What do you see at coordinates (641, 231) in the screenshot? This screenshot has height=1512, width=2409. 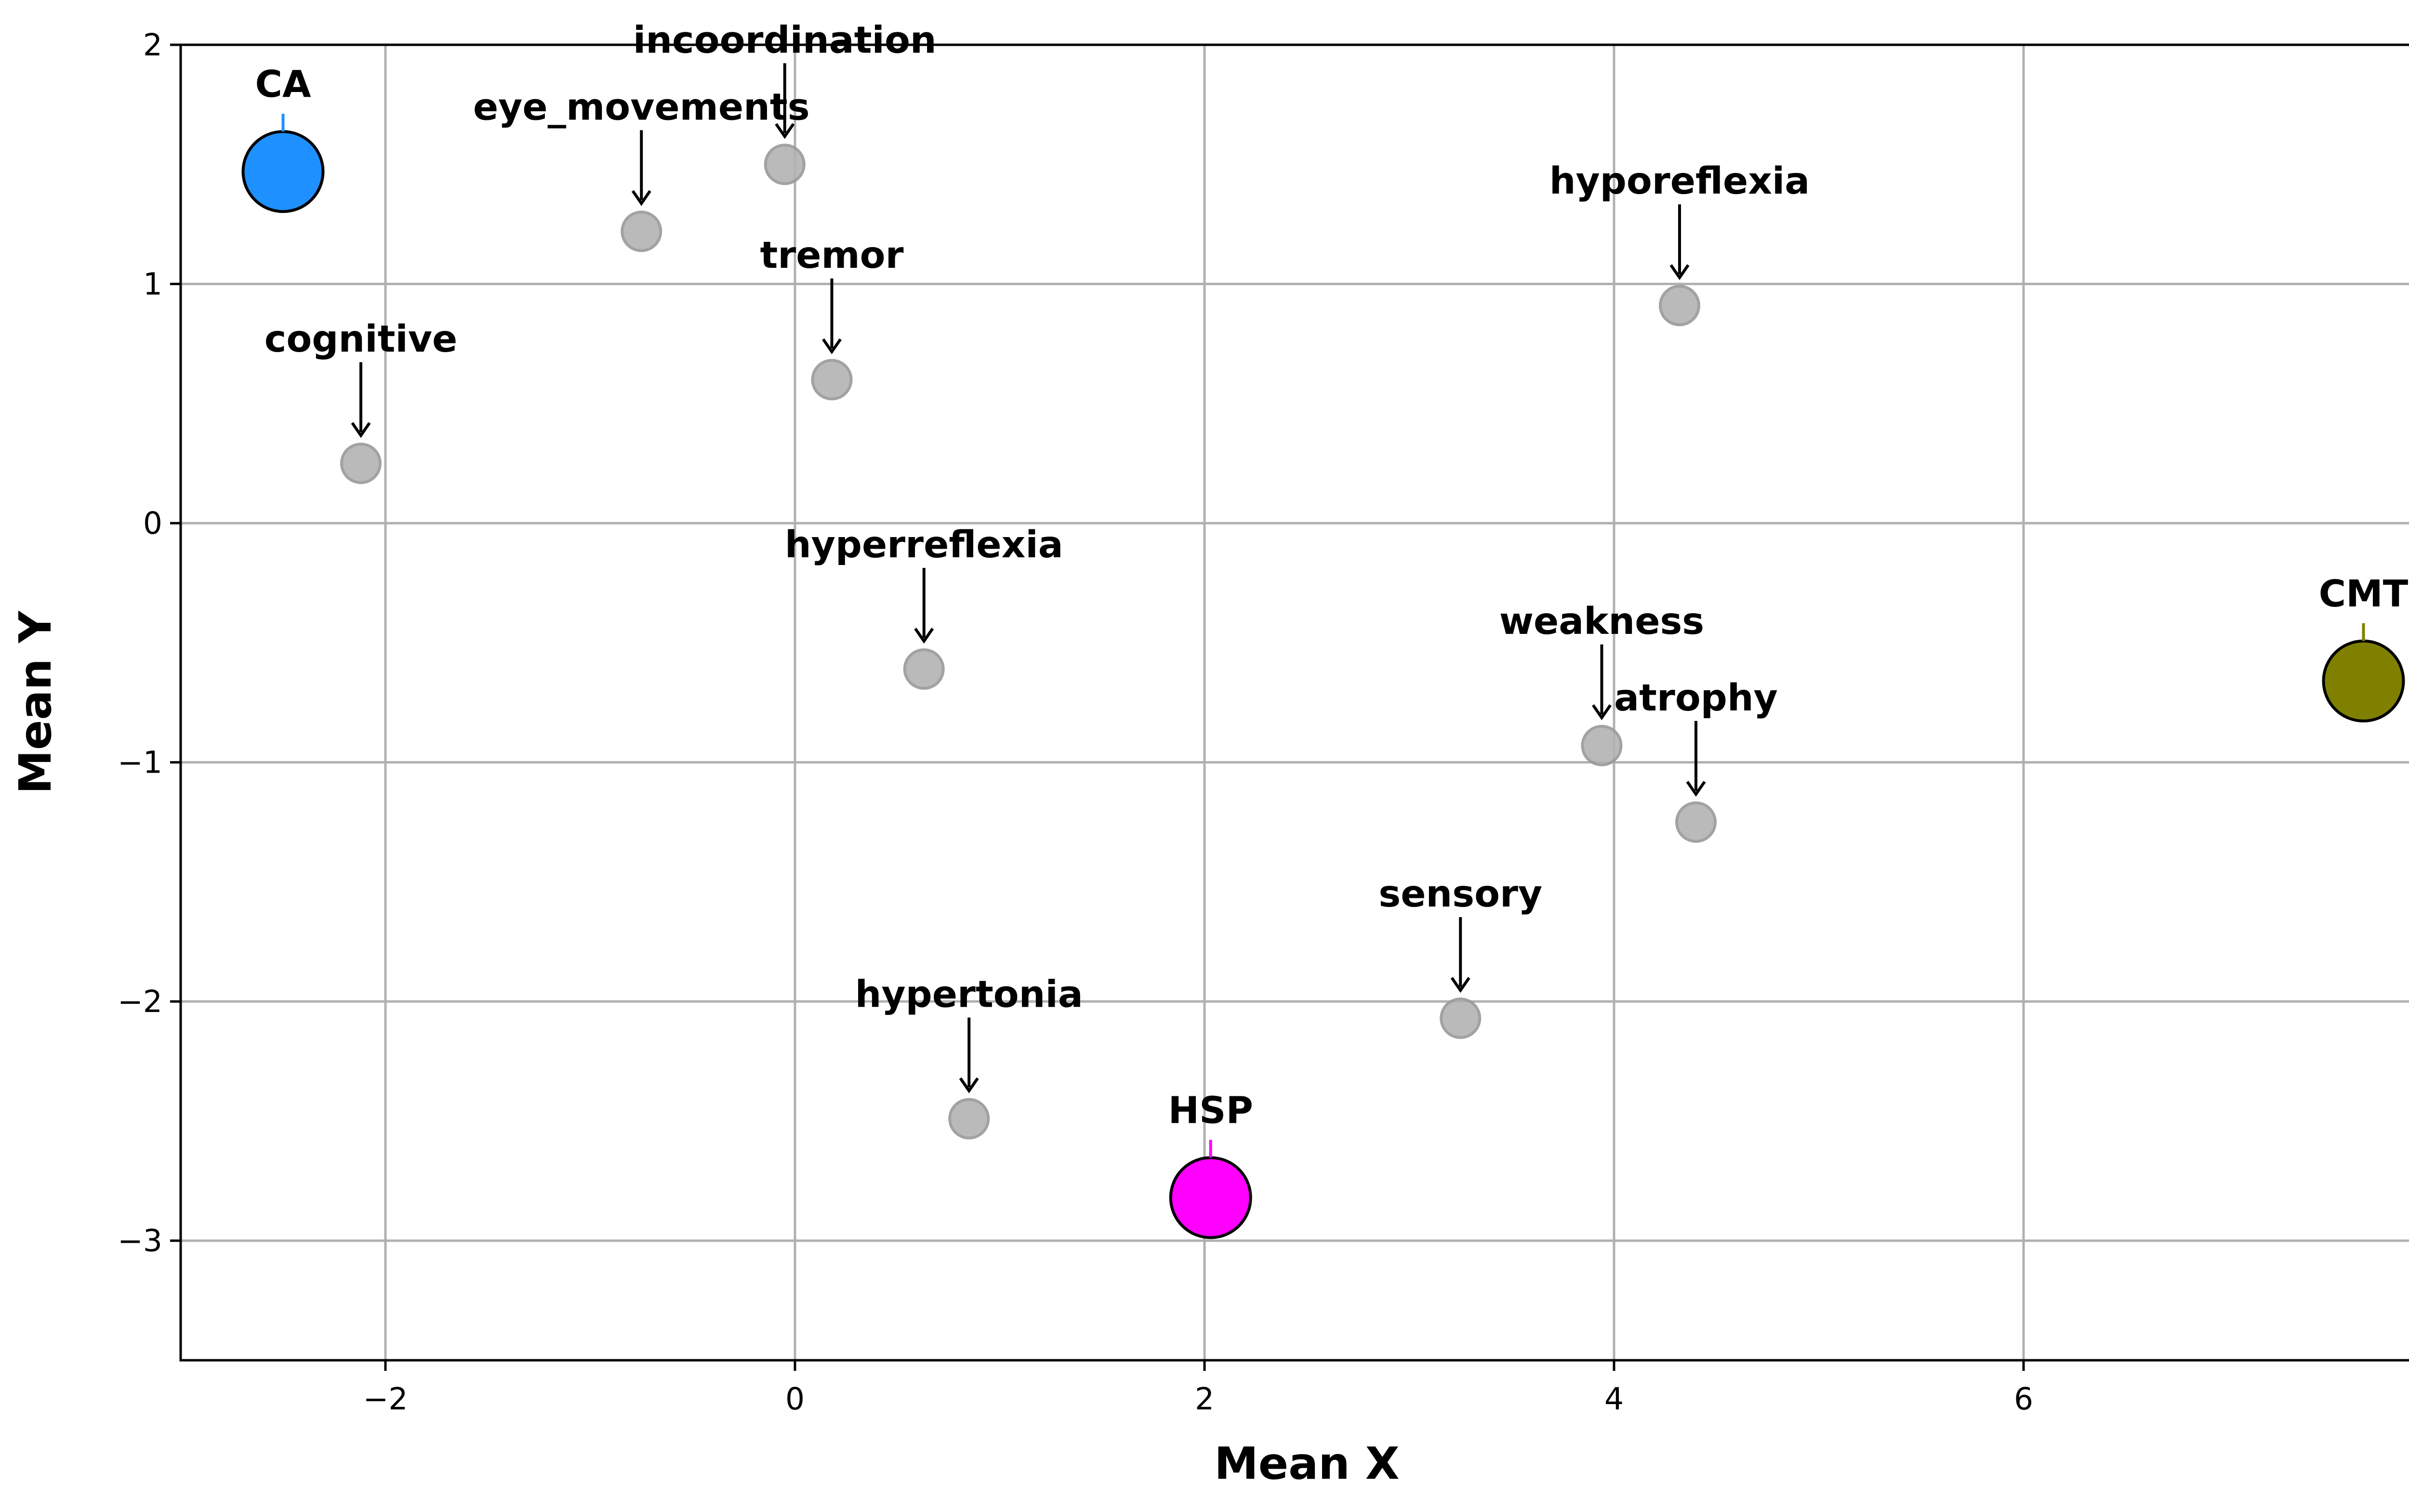 I see `point-eye-movements` at bounding box center [641, 231].